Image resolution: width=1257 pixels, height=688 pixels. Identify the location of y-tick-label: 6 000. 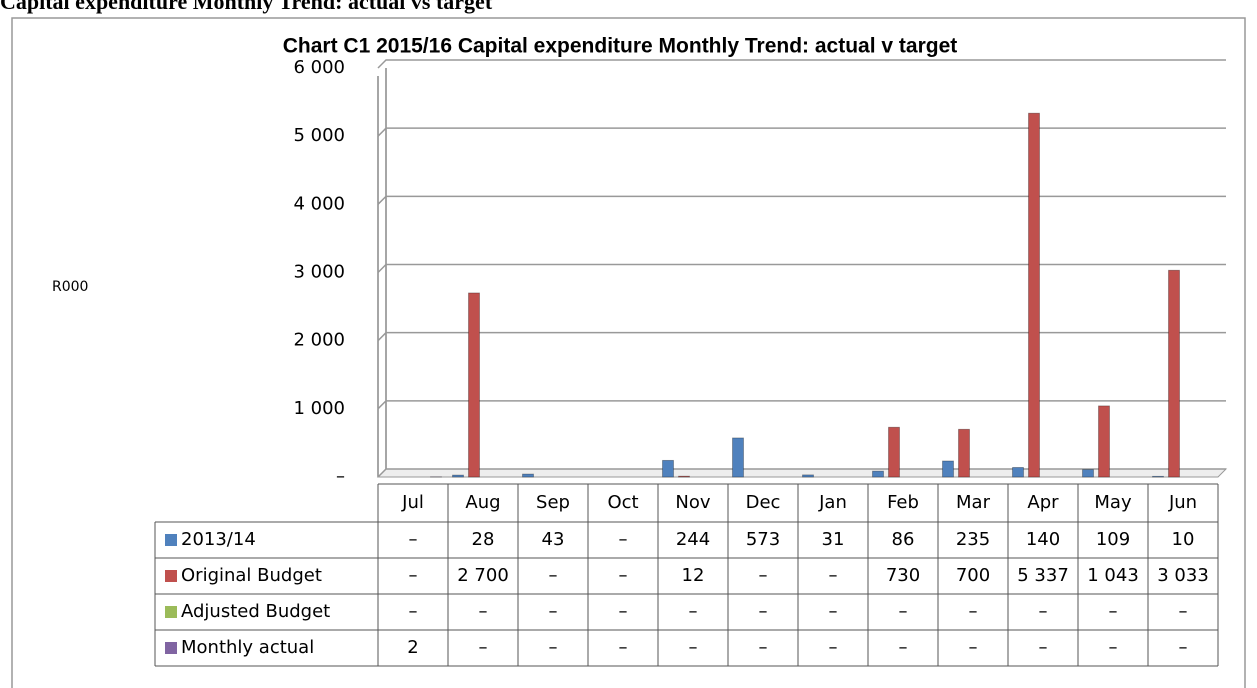
(319, 67).